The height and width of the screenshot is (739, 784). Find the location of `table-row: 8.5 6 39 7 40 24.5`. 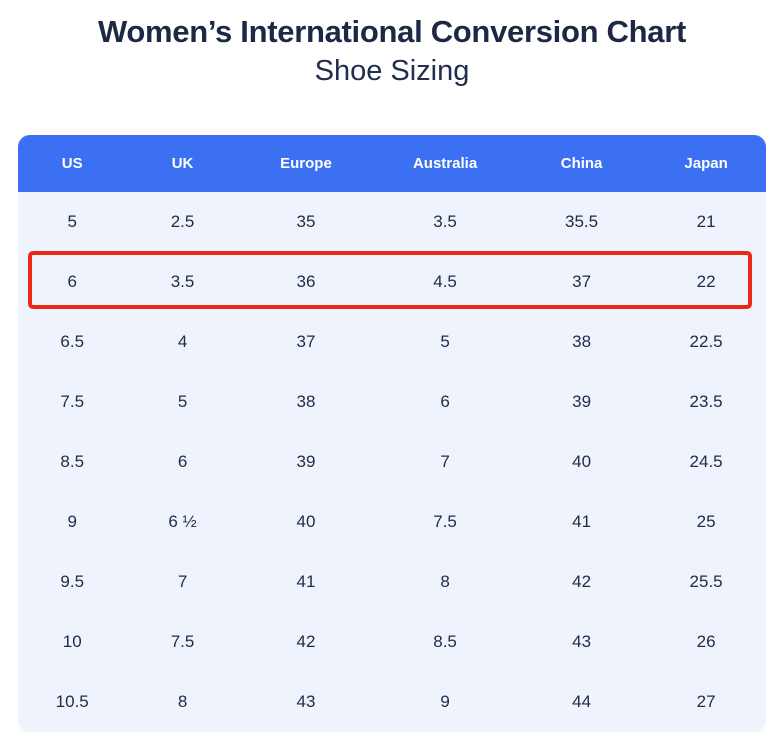

table-row: 8.5 6 39 7 40 24.5 is located at coordinates (392, 462).